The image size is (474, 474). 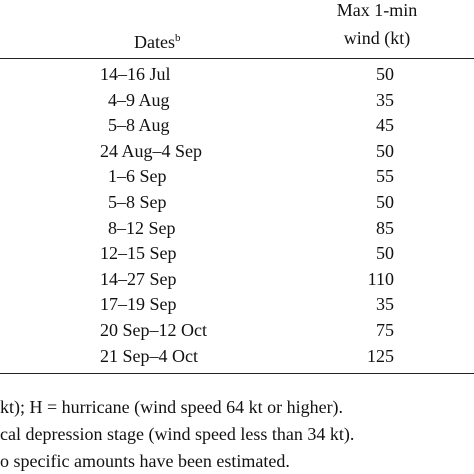 What do you see at coordinates (385, 330) in the screenshot?
I see `wind-cell: 75` at bounding box center [385, 330].